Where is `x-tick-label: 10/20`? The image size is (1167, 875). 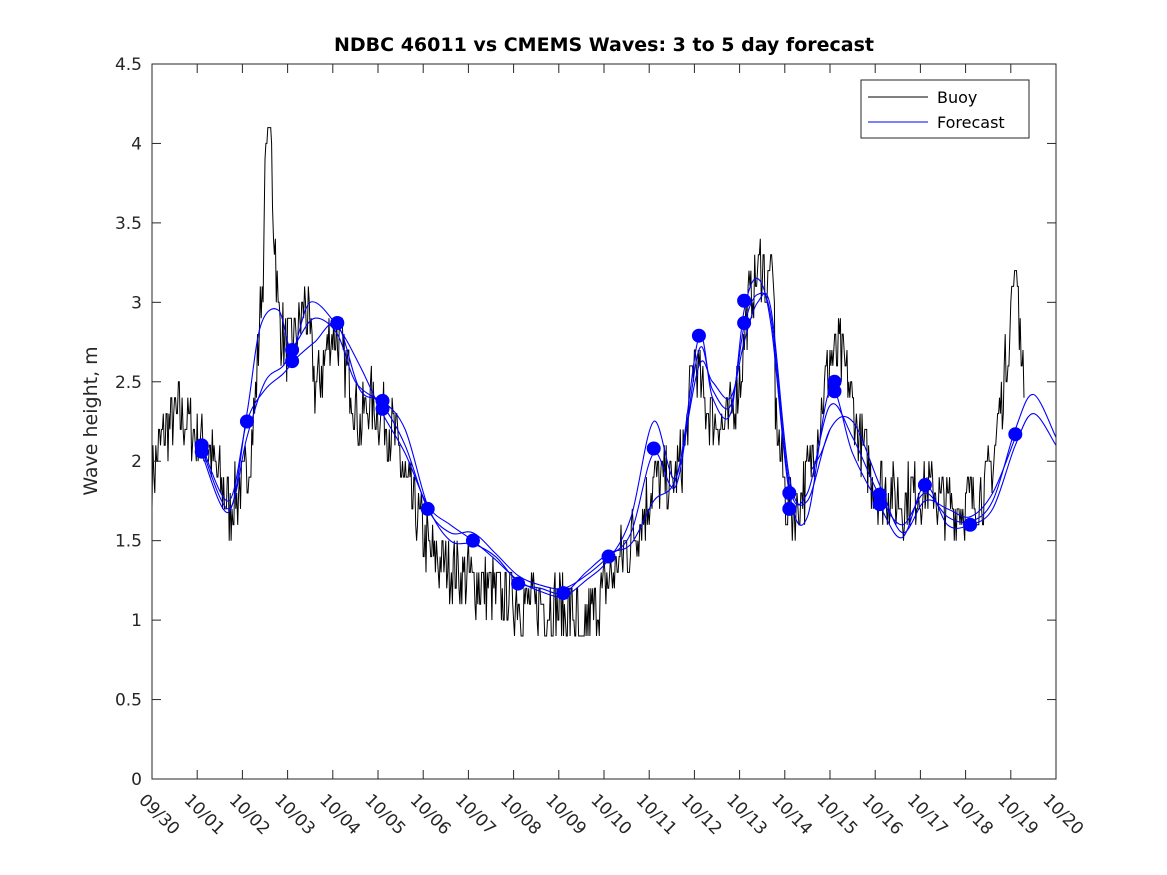 x-tick-label: 10/20 is located at coordinates (1062, 814).